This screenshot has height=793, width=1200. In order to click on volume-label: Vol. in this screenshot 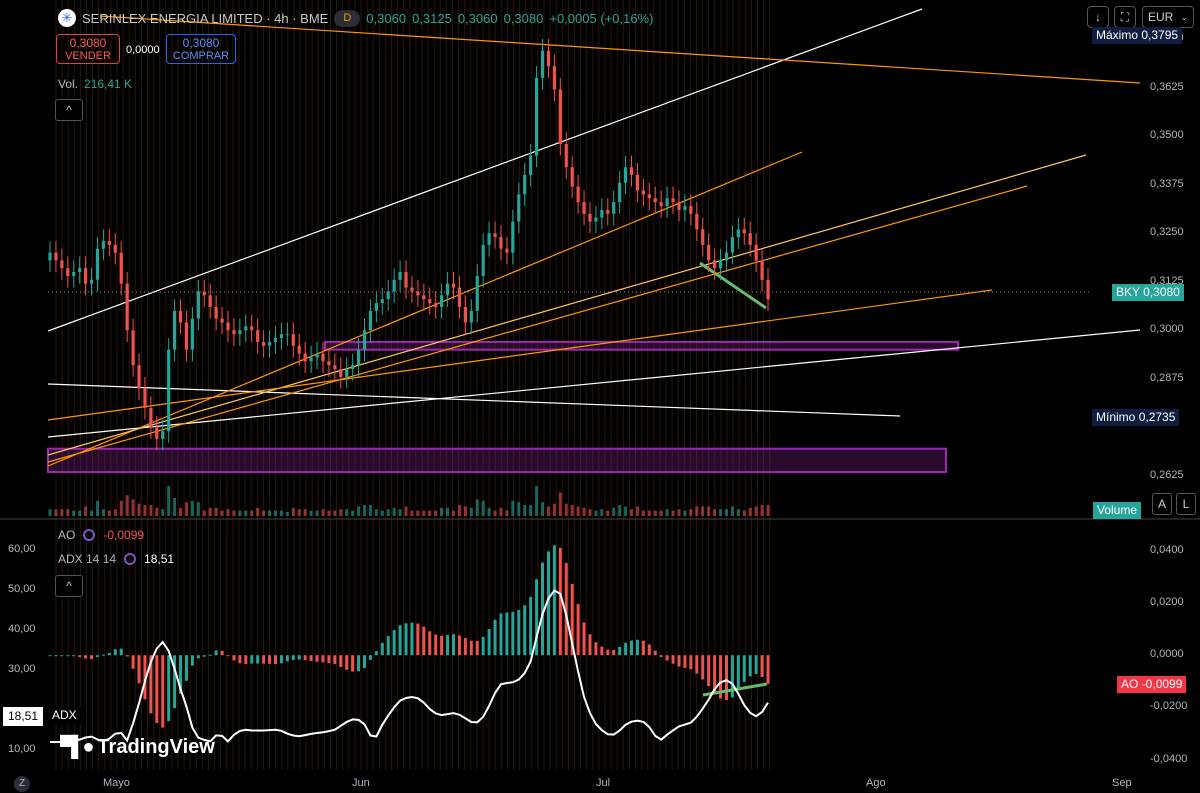, I will do `click(68, 84)`.